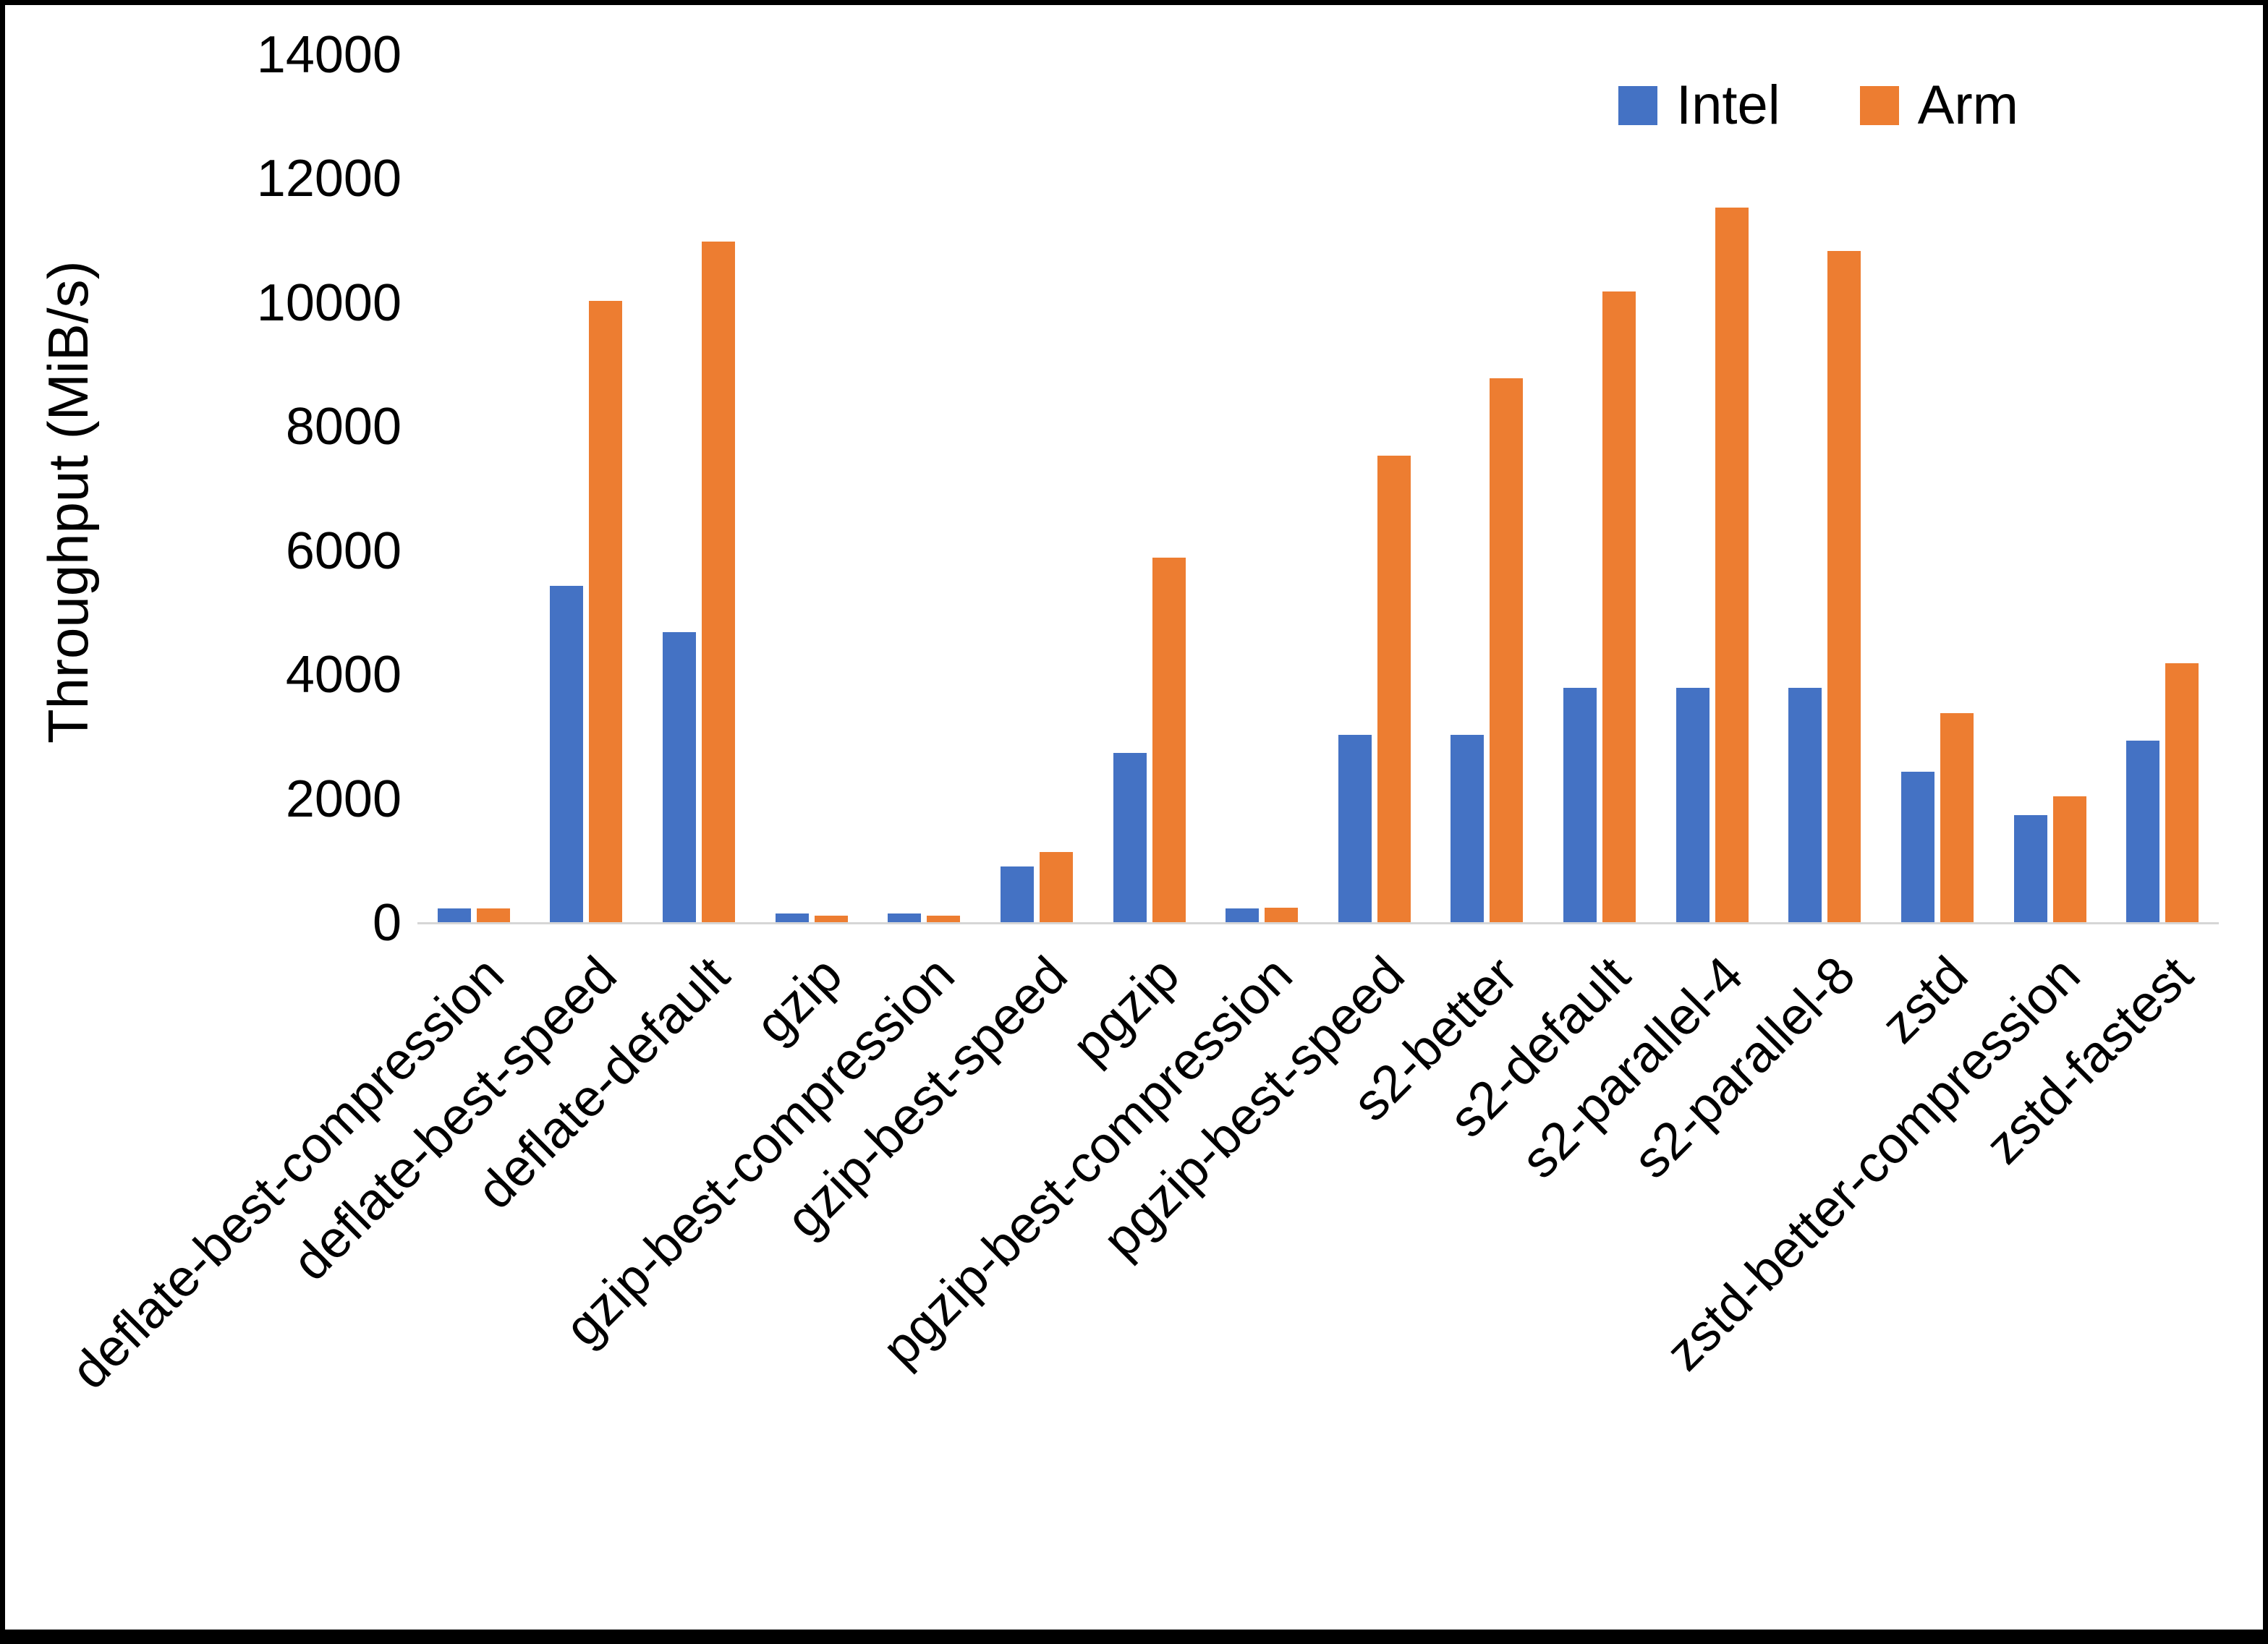  Describe the element at coordinates (454, 916) in the screenshot. I see `bar-intel-deflate-best-compression` at that location.